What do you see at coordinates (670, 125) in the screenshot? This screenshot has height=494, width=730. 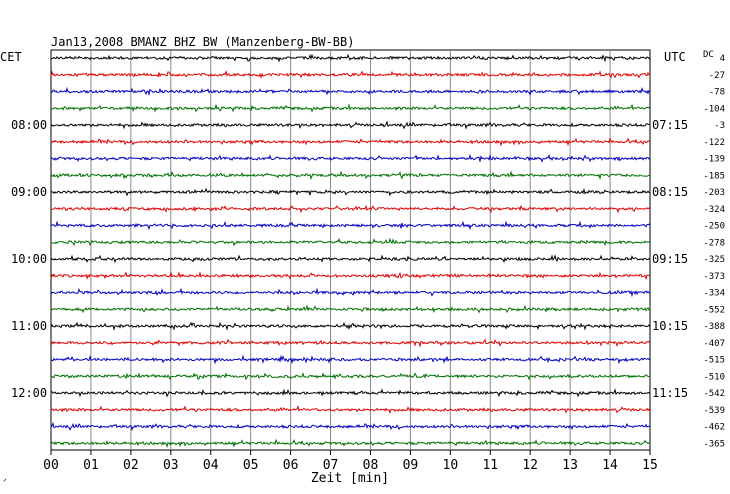 I see `right-time-label: 07:15` at bounding box center [670, 125].